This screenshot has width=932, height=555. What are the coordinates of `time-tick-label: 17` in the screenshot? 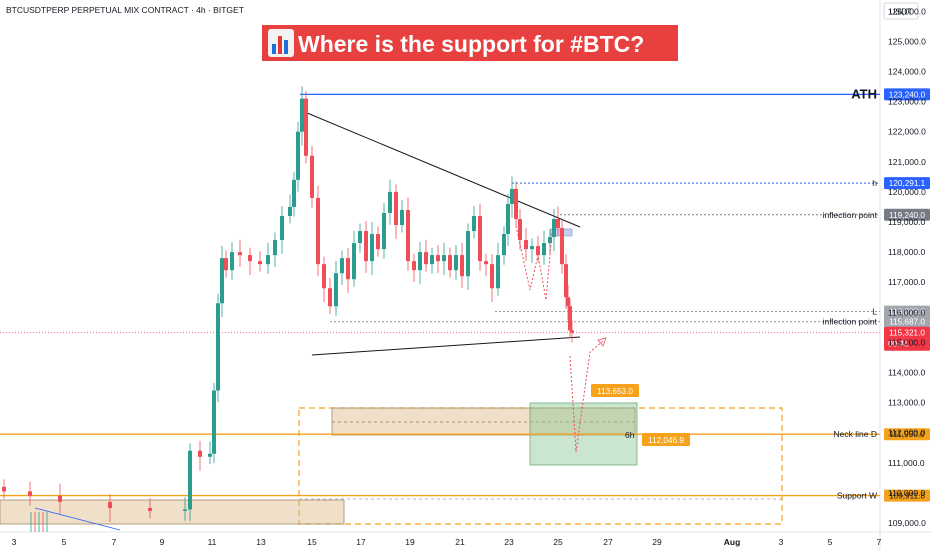 It's located at (361, 542).